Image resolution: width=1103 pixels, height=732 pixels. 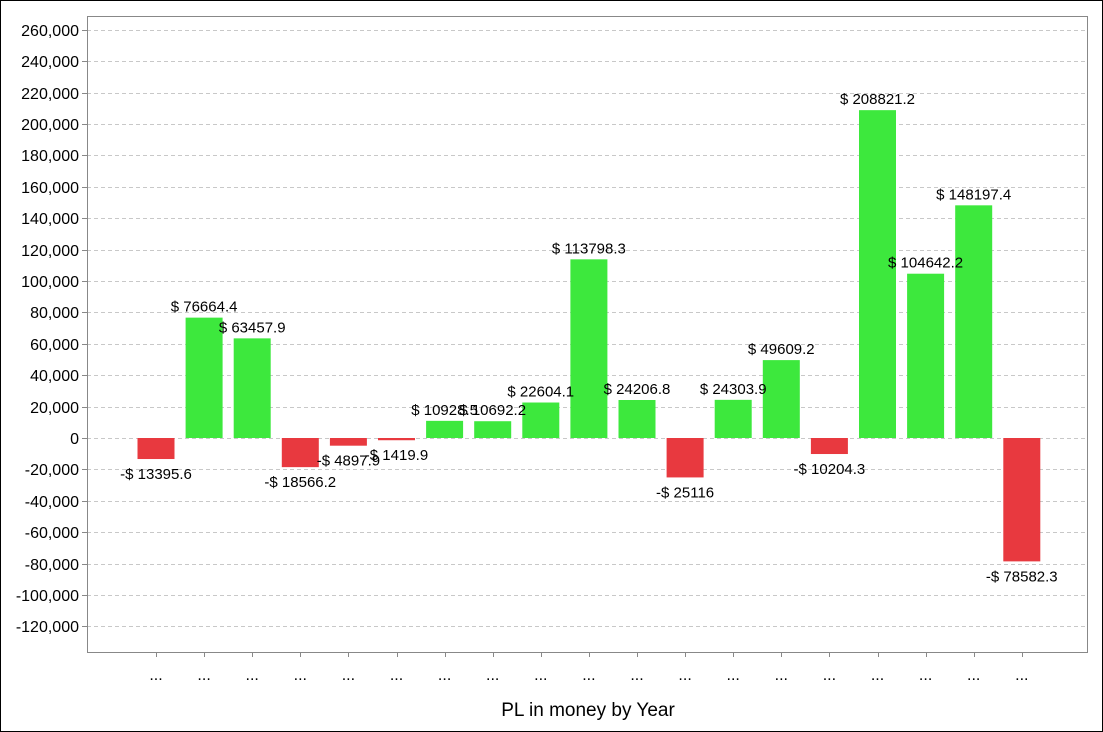 I want to click on y-tick-label: 100,000, so click(x=50, y=282).